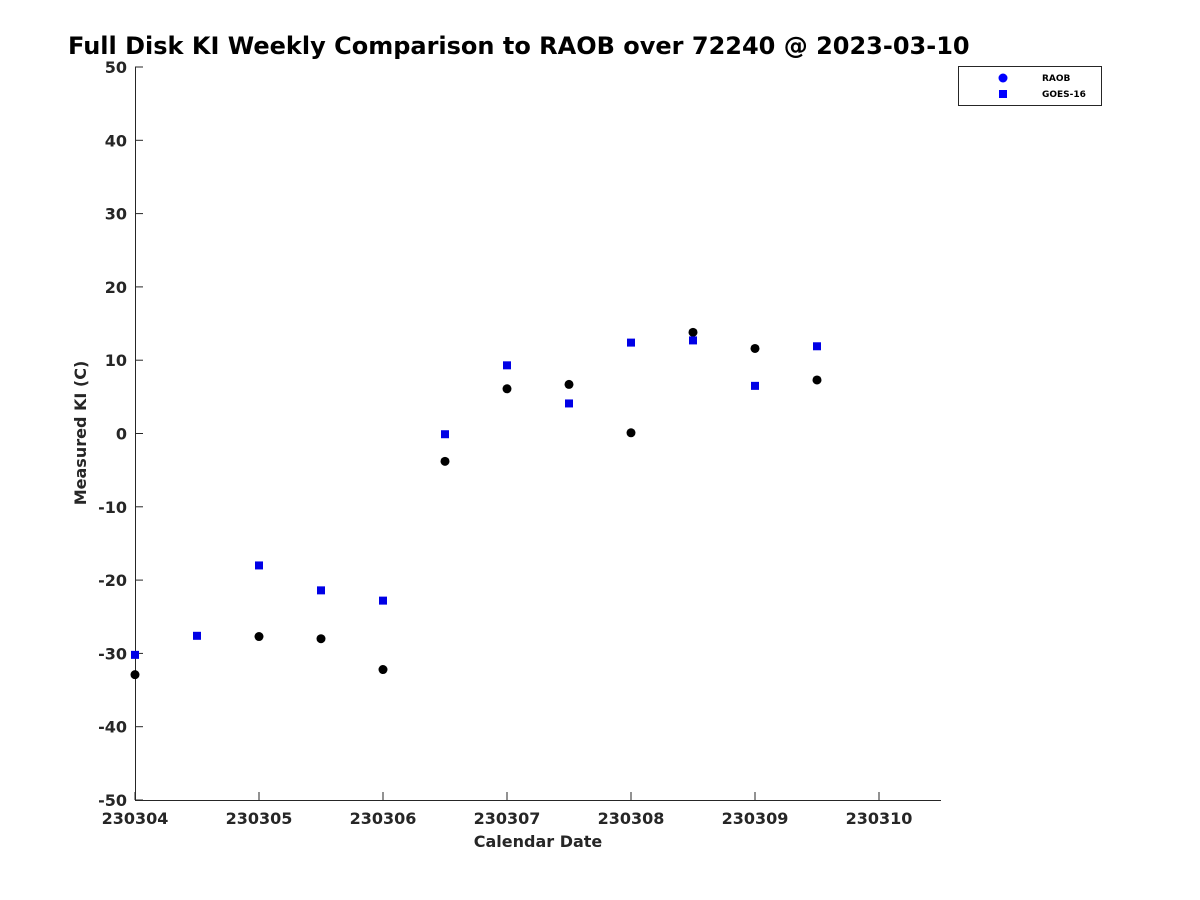  Describe the element at coordinates (116, 360) in the screenshot. I see `y-tick-label: 10` at that location.